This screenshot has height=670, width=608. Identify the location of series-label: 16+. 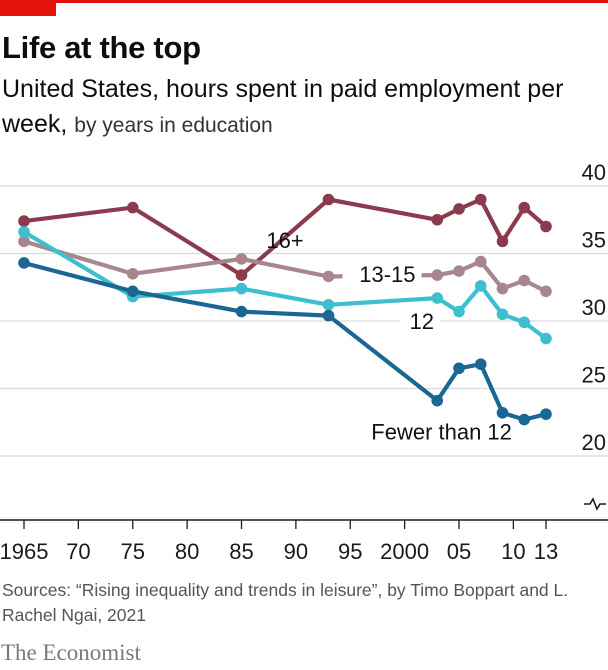
(284, 240).